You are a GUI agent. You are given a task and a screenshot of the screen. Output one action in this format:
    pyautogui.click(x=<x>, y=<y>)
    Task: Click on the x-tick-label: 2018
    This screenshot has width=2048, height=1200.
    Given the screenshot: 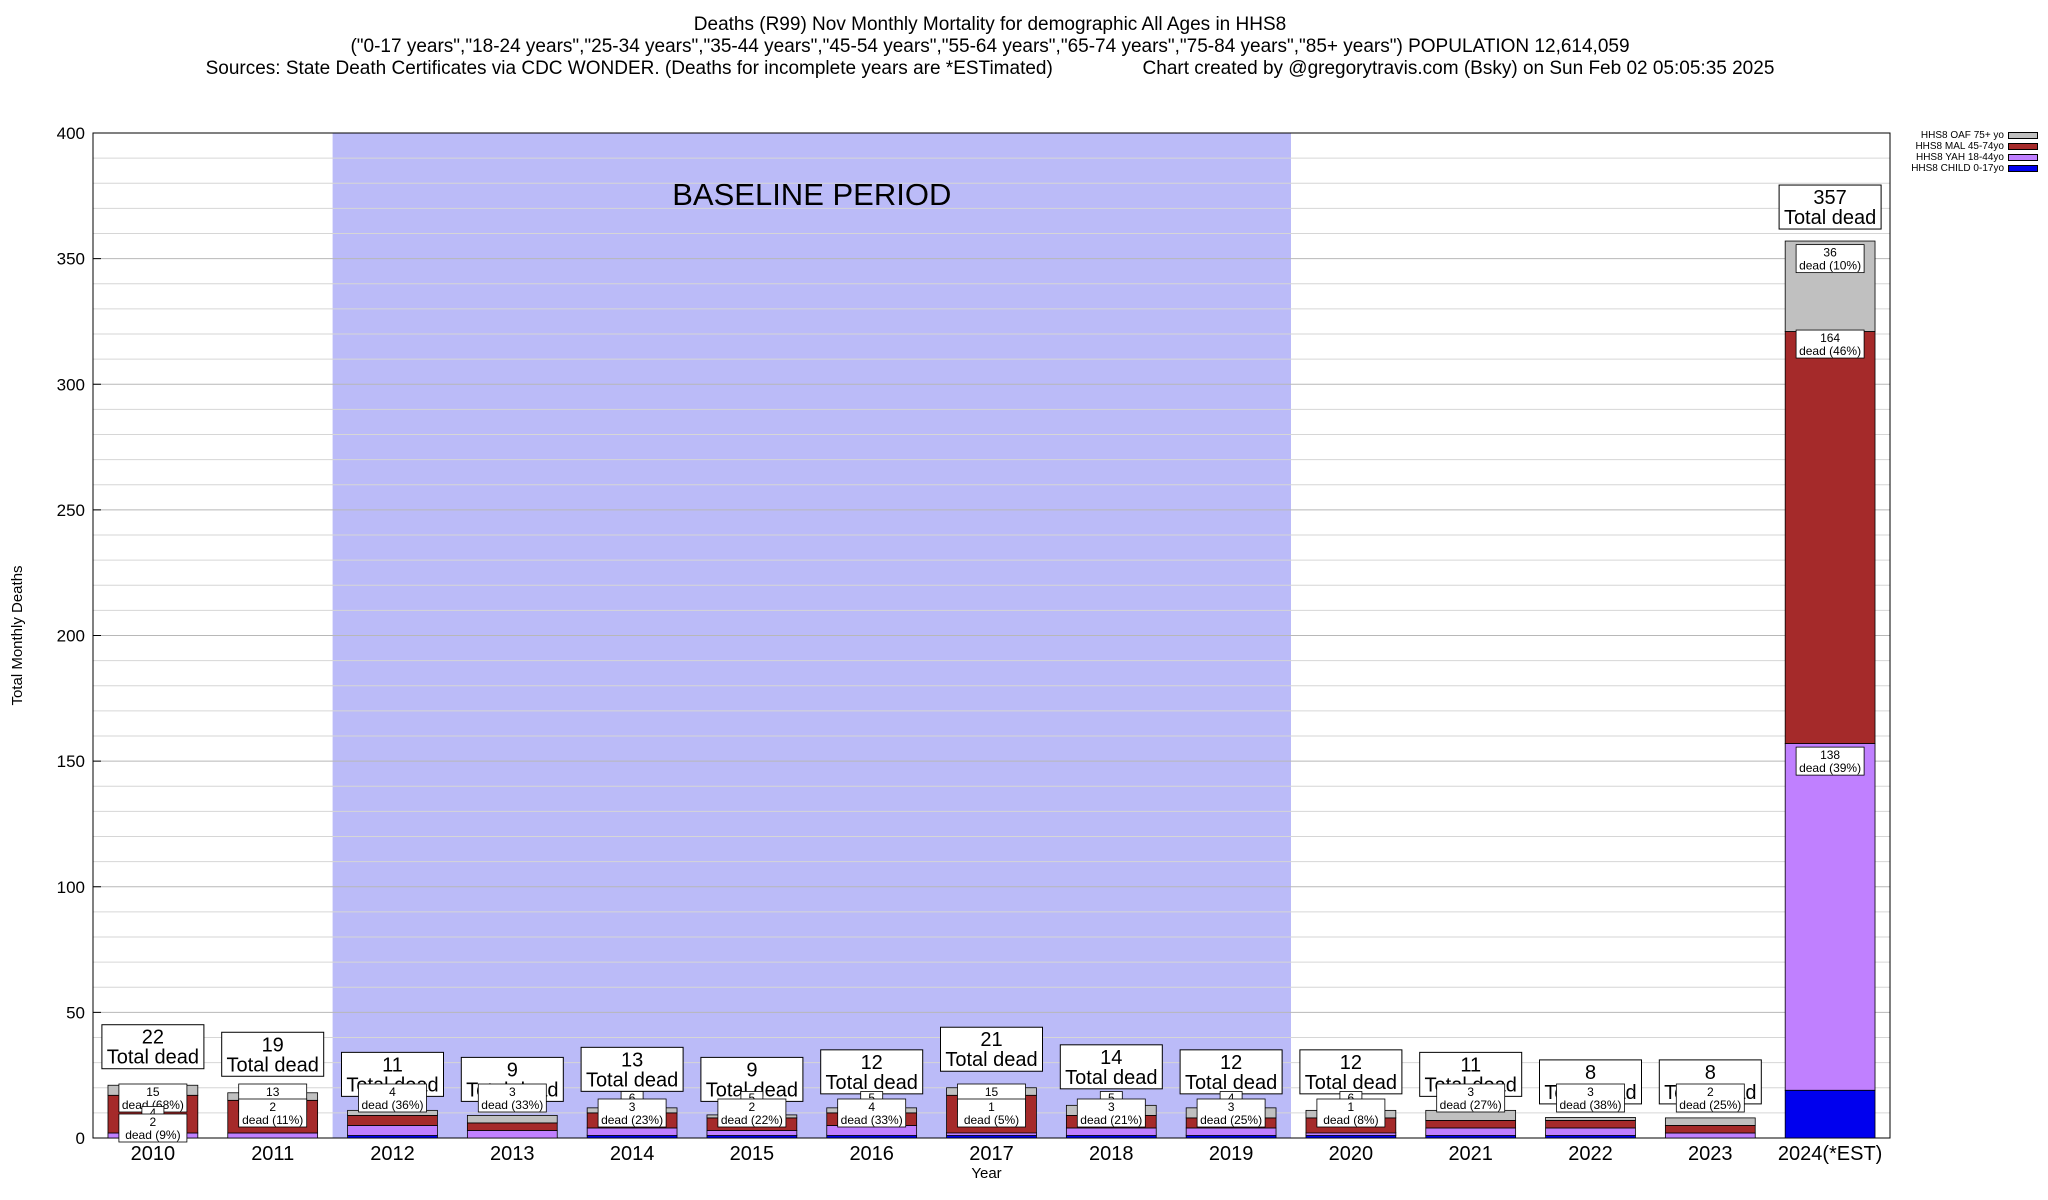 What is the action you would take?
    pyautogui.click(x=1111, y=1154)
    